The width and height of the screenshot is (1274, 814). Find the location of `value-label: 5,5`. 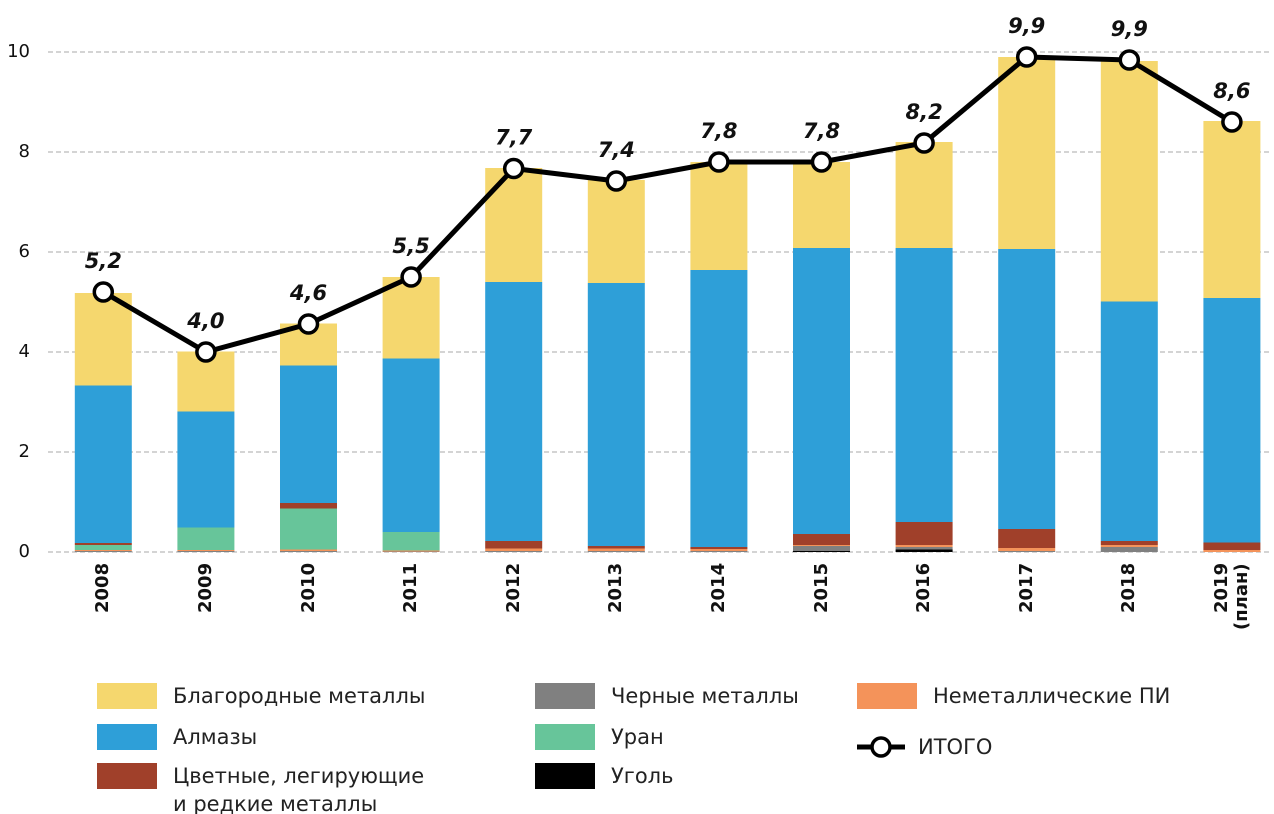

value-label: 5,5 is located at coordinates (410, 246).